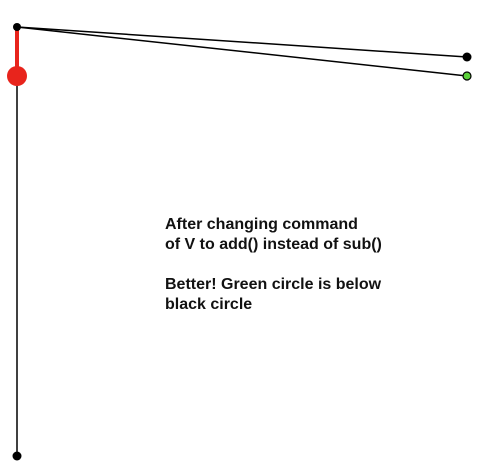 The height and width of the screenshot is (473, 486). Describe the element at coordinates (17, 27) in the screenshot. I see `top-pivot-point` at that location.